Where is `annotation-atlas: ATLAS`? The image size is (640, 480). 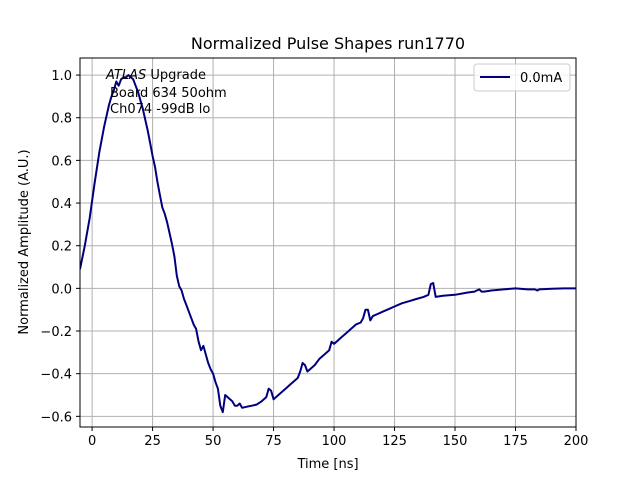 annotation-atlas: ATLAS is located at coordinates (125, 75).